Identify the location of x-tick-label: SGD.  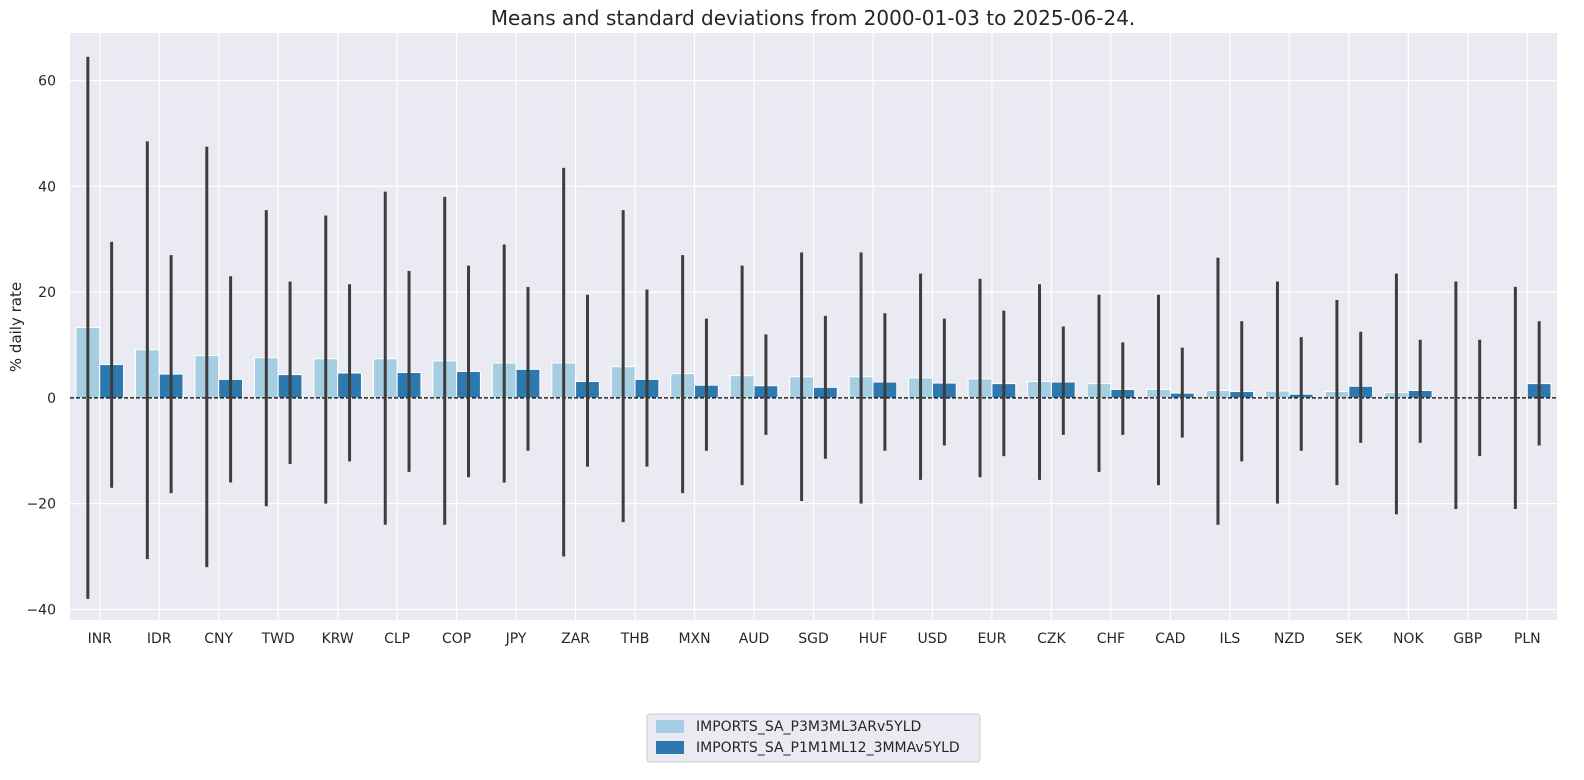
(813, 639).